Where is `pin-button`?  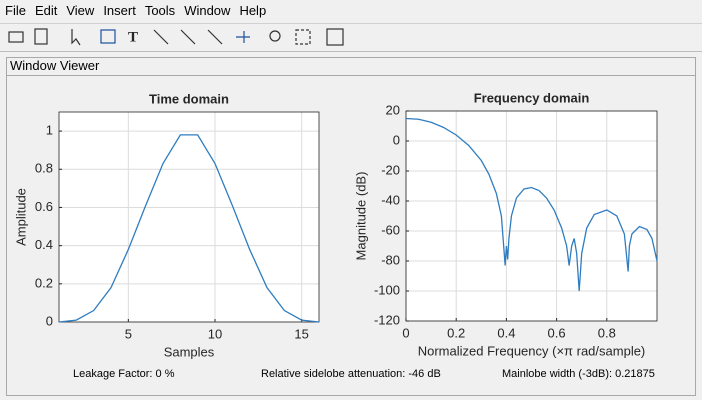
pin-button is located at coordinates (243, 37).